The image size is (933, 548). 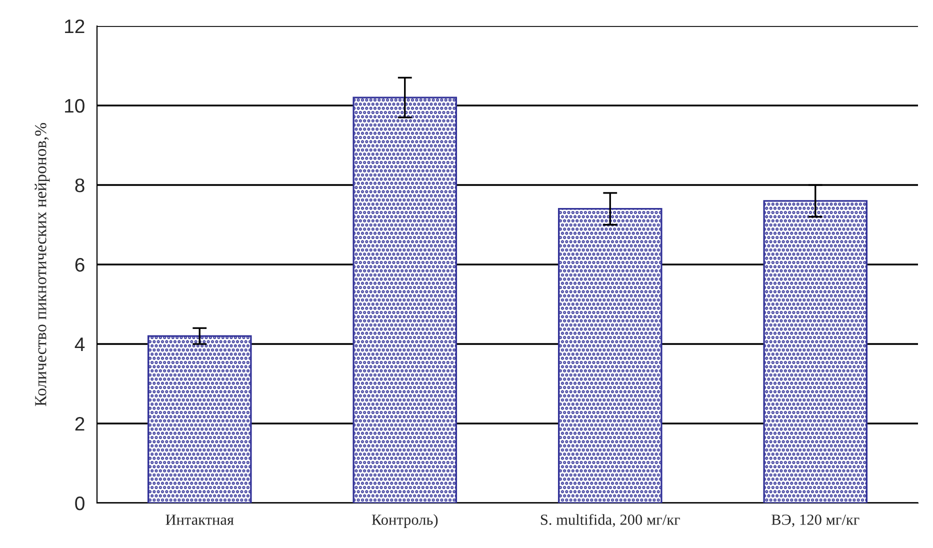 I want to click on y-tick-label: 12, so click(x=74, y=26).